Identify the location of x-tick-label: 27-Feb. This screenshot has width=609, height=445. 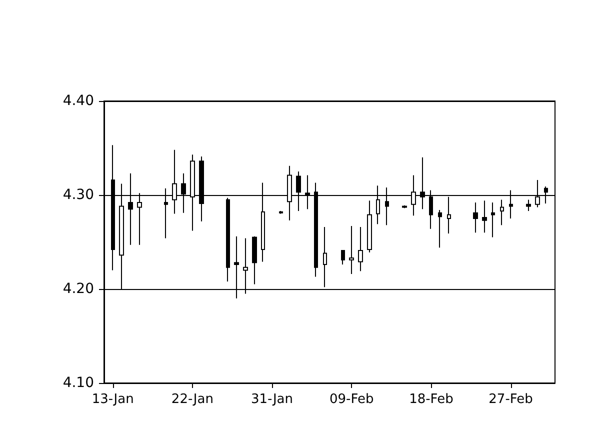
(510, 399).